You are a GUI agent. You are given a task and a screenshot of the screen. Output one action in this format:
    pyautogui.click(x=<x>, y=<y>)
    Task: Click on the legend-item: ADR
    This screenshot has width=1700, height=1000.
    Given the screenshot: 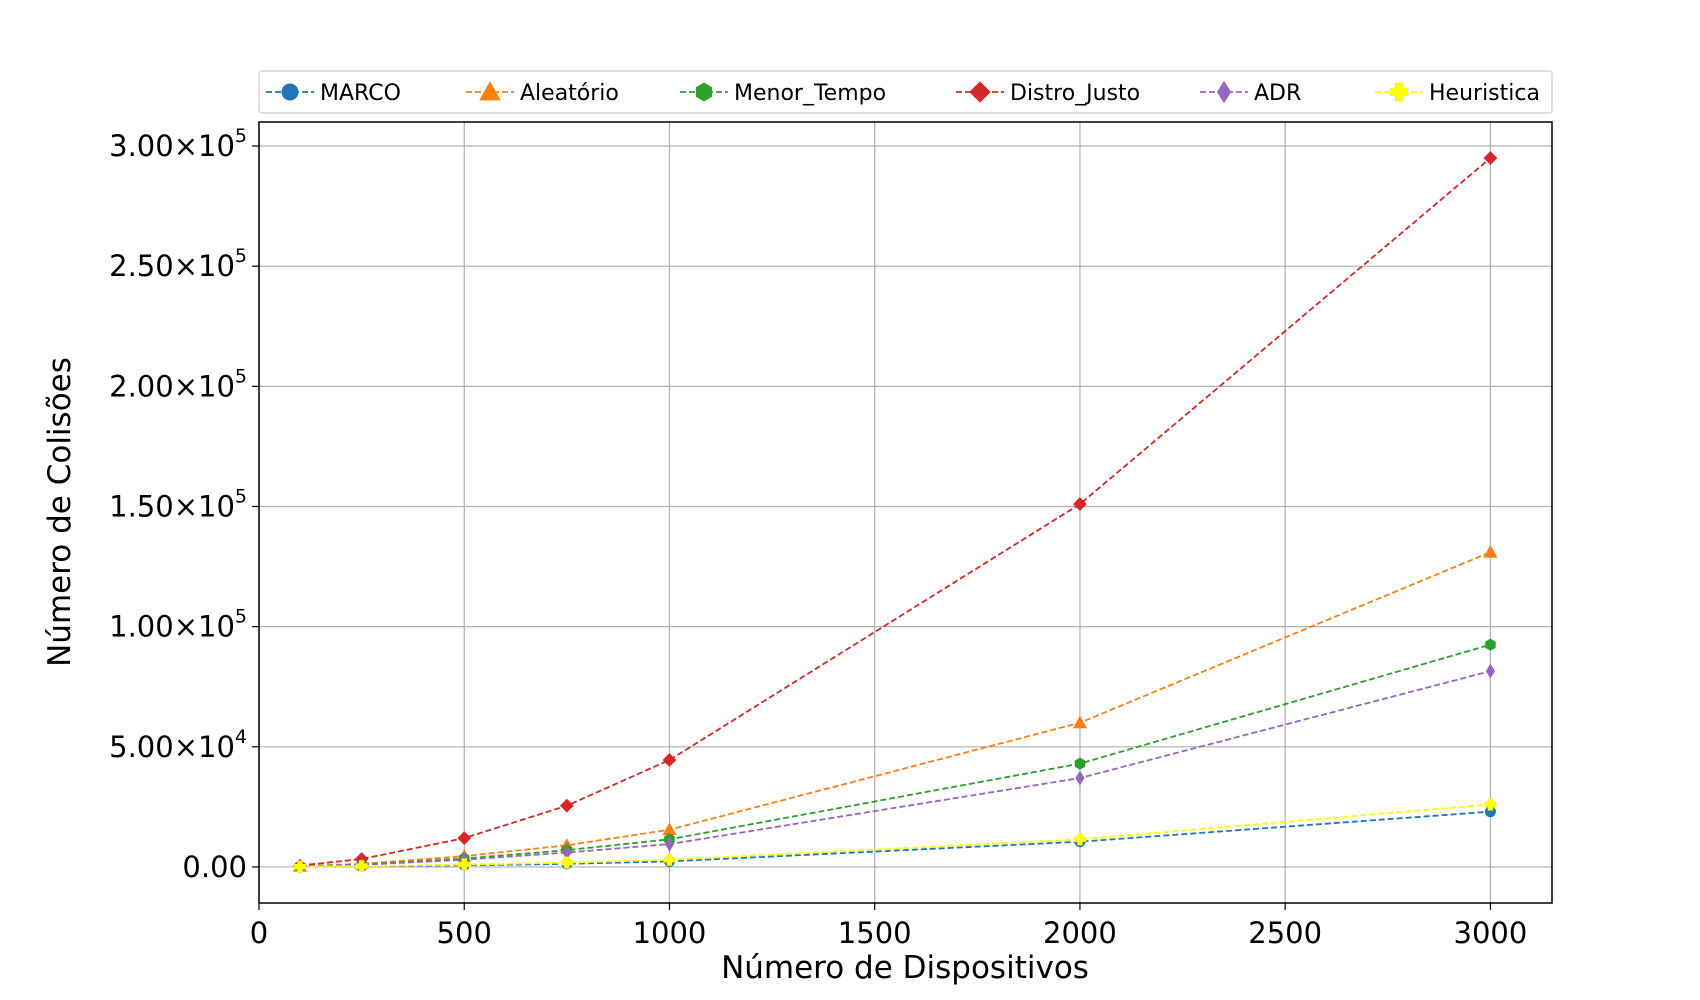 What is the action you would take?
    pyautogui.click(x=1250, y=93)
    